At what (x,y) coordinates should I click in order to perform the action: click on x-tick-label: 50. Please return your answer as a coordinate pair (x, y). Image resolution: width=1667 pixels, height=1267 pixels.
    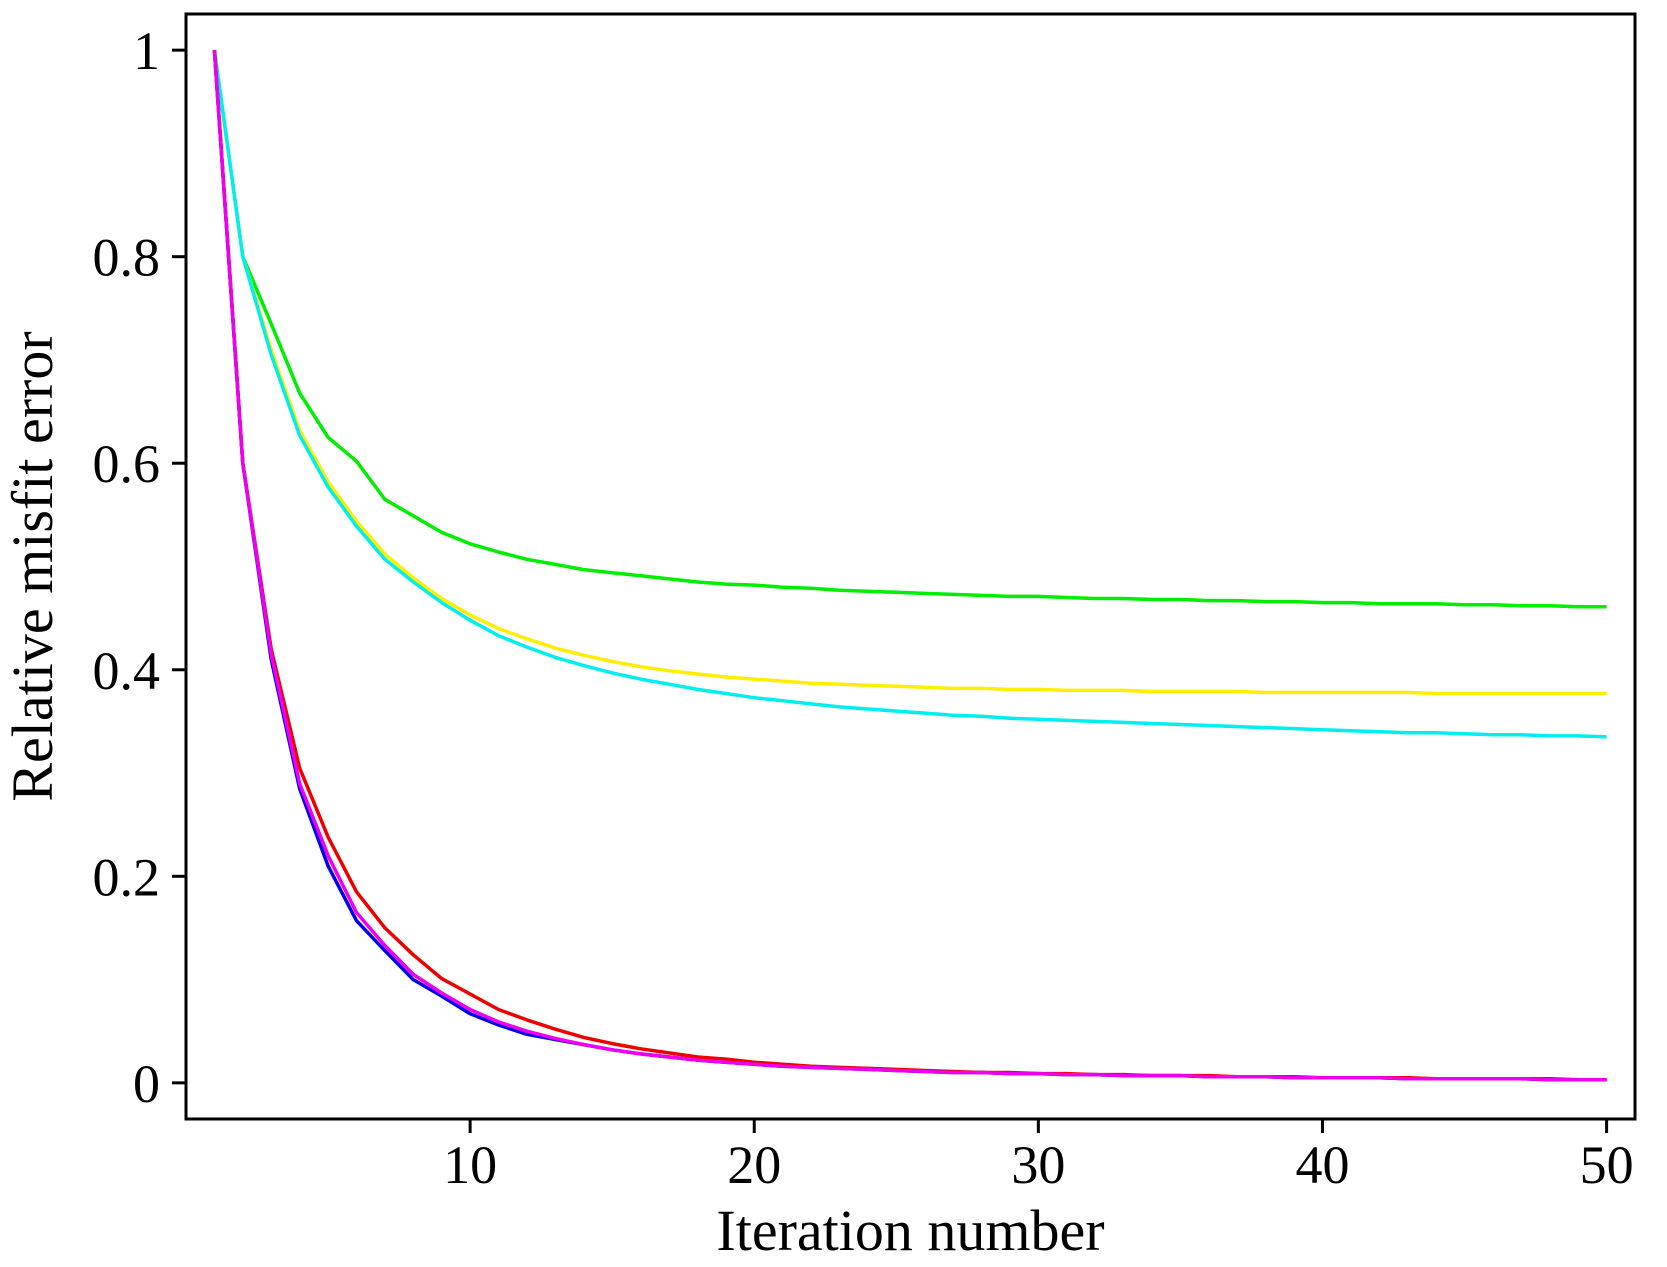
    Looking at the image, I should click on (1607, 1165).